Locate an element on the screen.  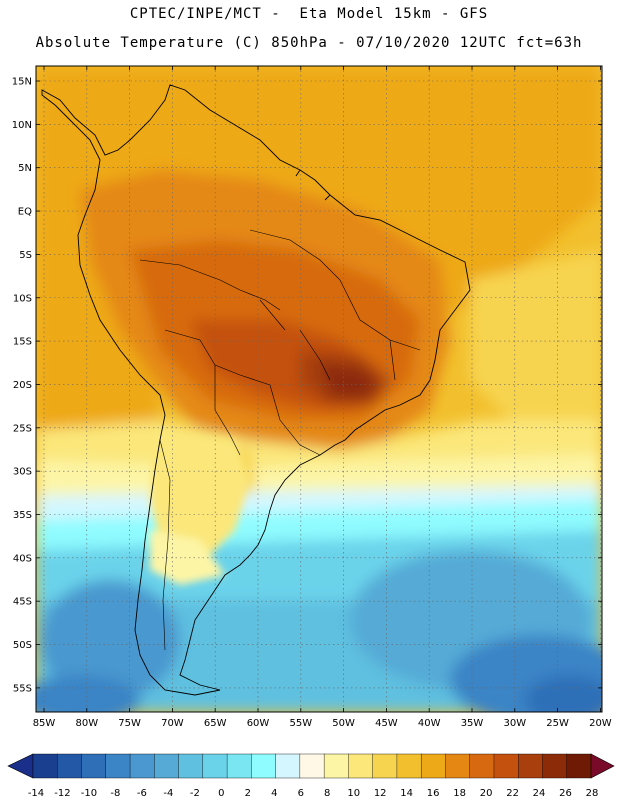
colorbar-label: 20 is located at coordinates (486, 793).